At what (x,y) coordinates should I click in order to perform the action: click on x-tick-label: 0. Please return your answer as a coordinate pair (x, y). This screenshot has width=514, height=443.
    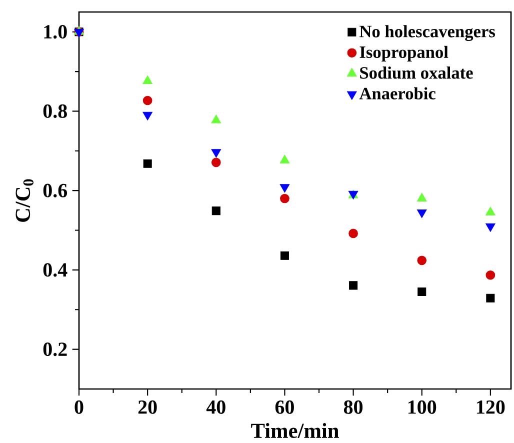
    Looking at the image, I should click on (79, 407).